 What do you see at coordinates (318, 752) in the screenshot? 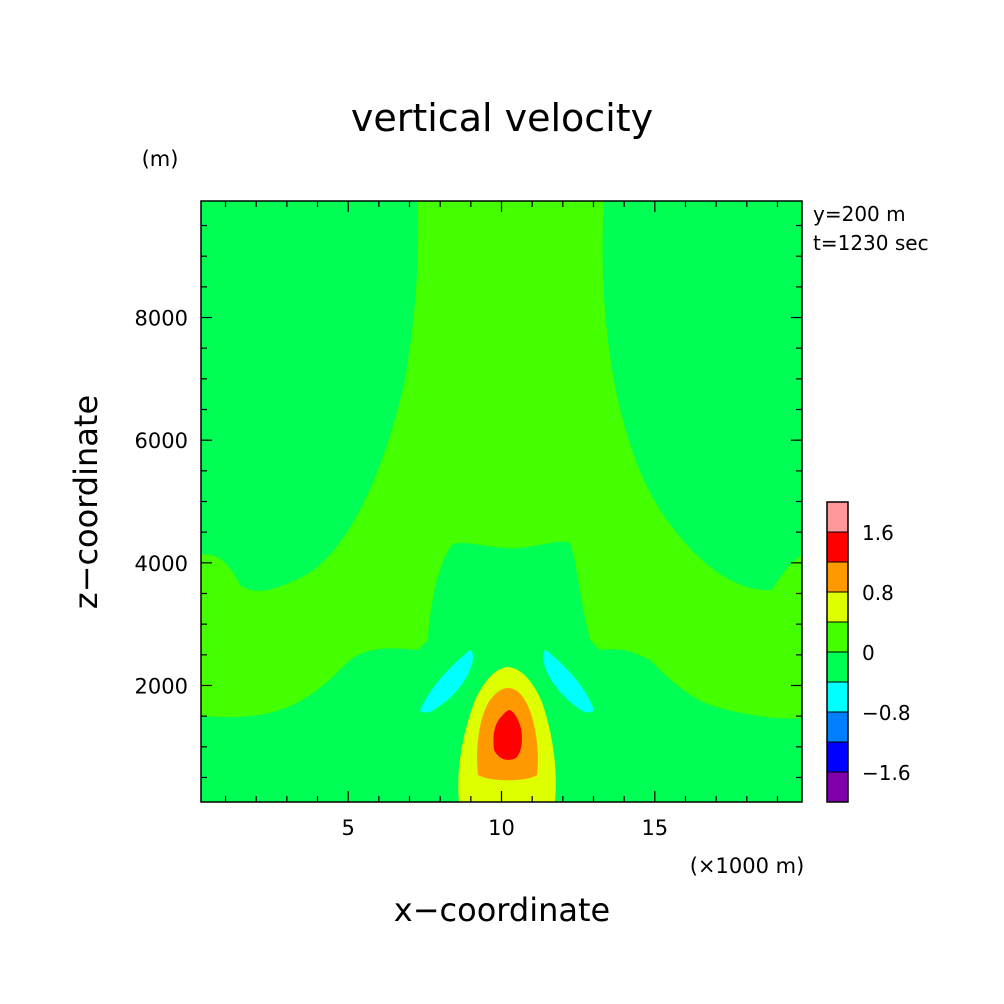
I see `region-lower-left-lobe` at bounding box center [318, 752].